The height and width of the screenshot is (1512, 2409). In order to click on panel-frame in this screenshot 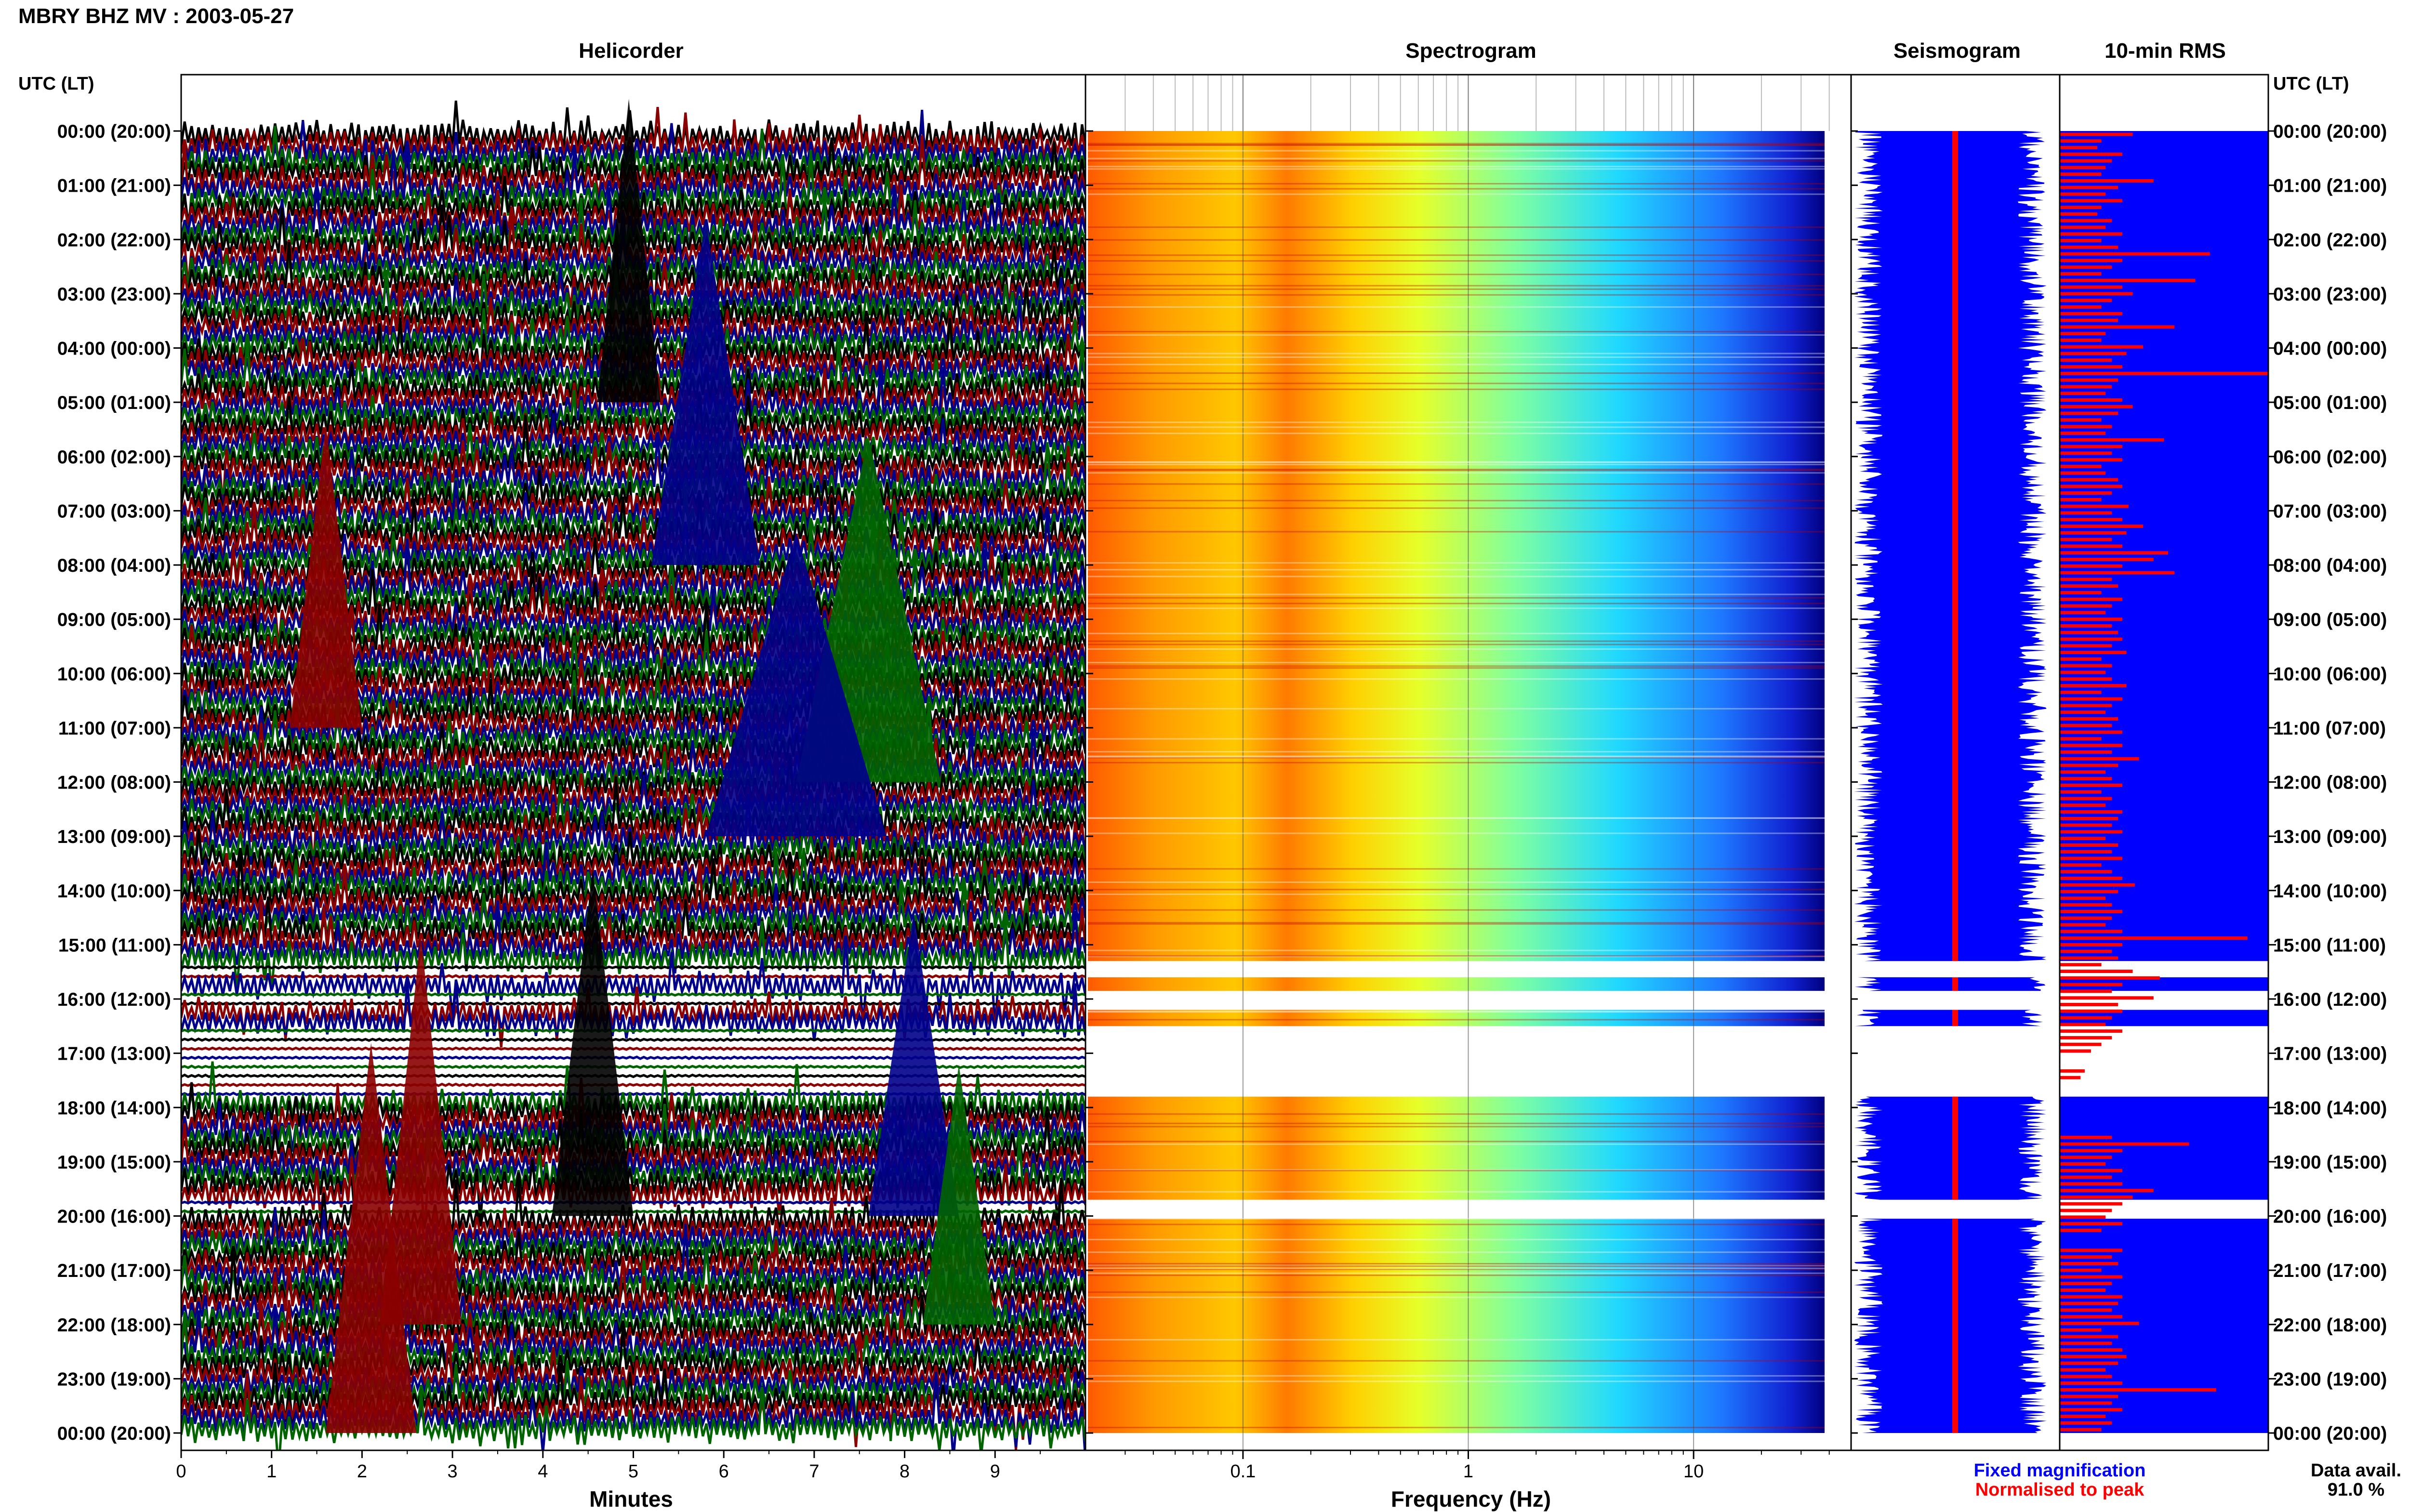, I will do `click(2164, 762)`.